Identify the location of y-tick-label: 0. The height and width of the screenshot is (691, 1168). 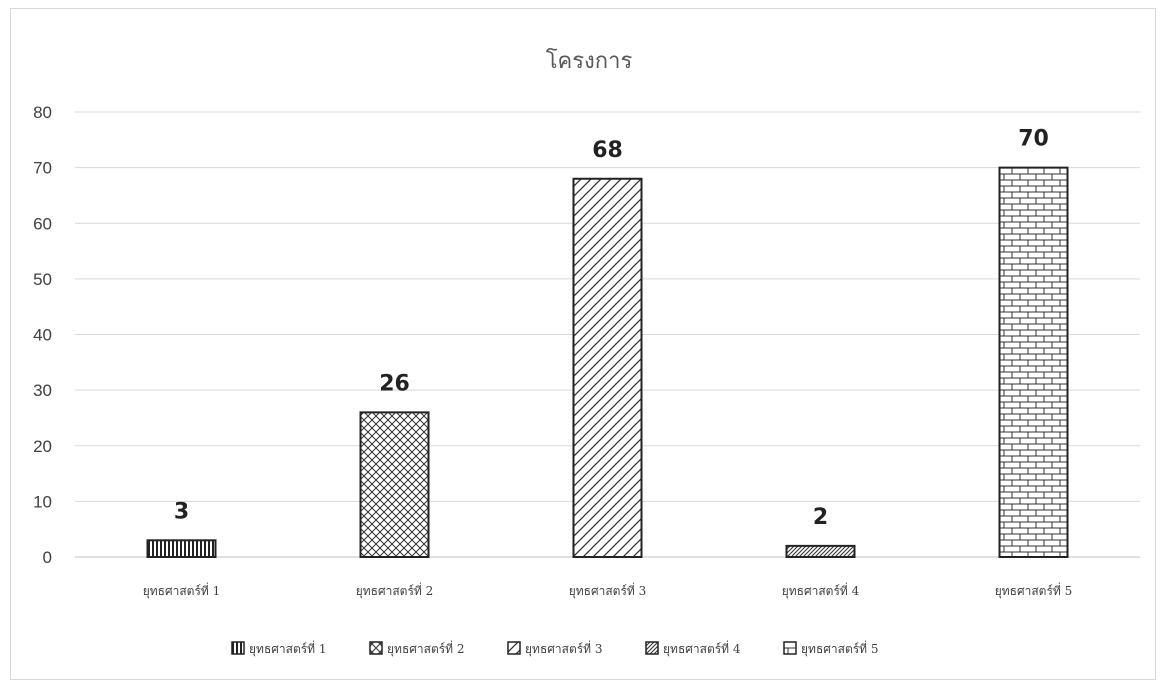
(47, 557).